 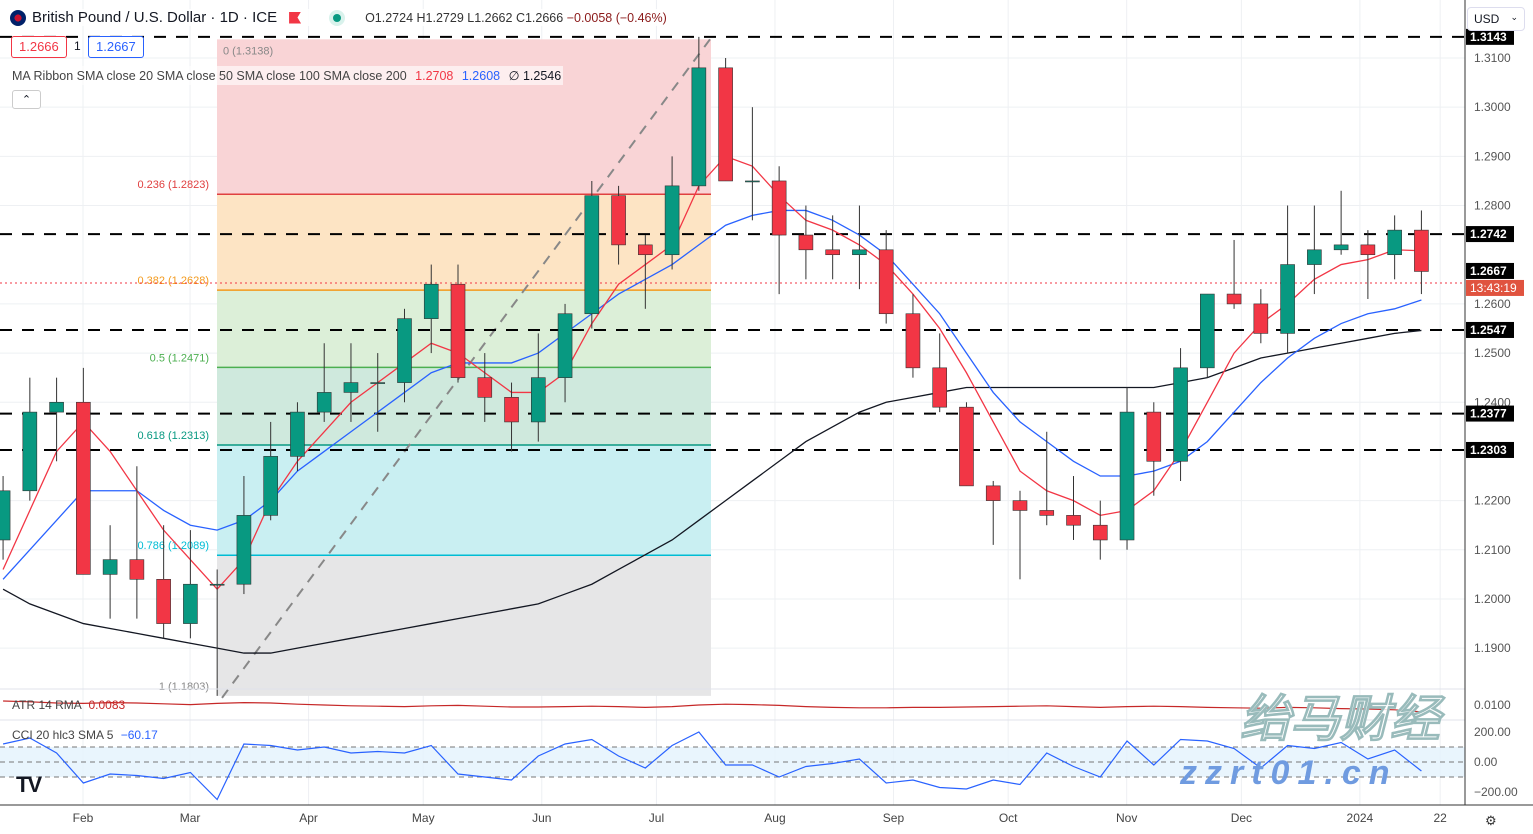 What do you see at coordinates (1496, 19) in the screenshot?
I see `currency-select: USD ⌄` at bounding box center [1496, 19].